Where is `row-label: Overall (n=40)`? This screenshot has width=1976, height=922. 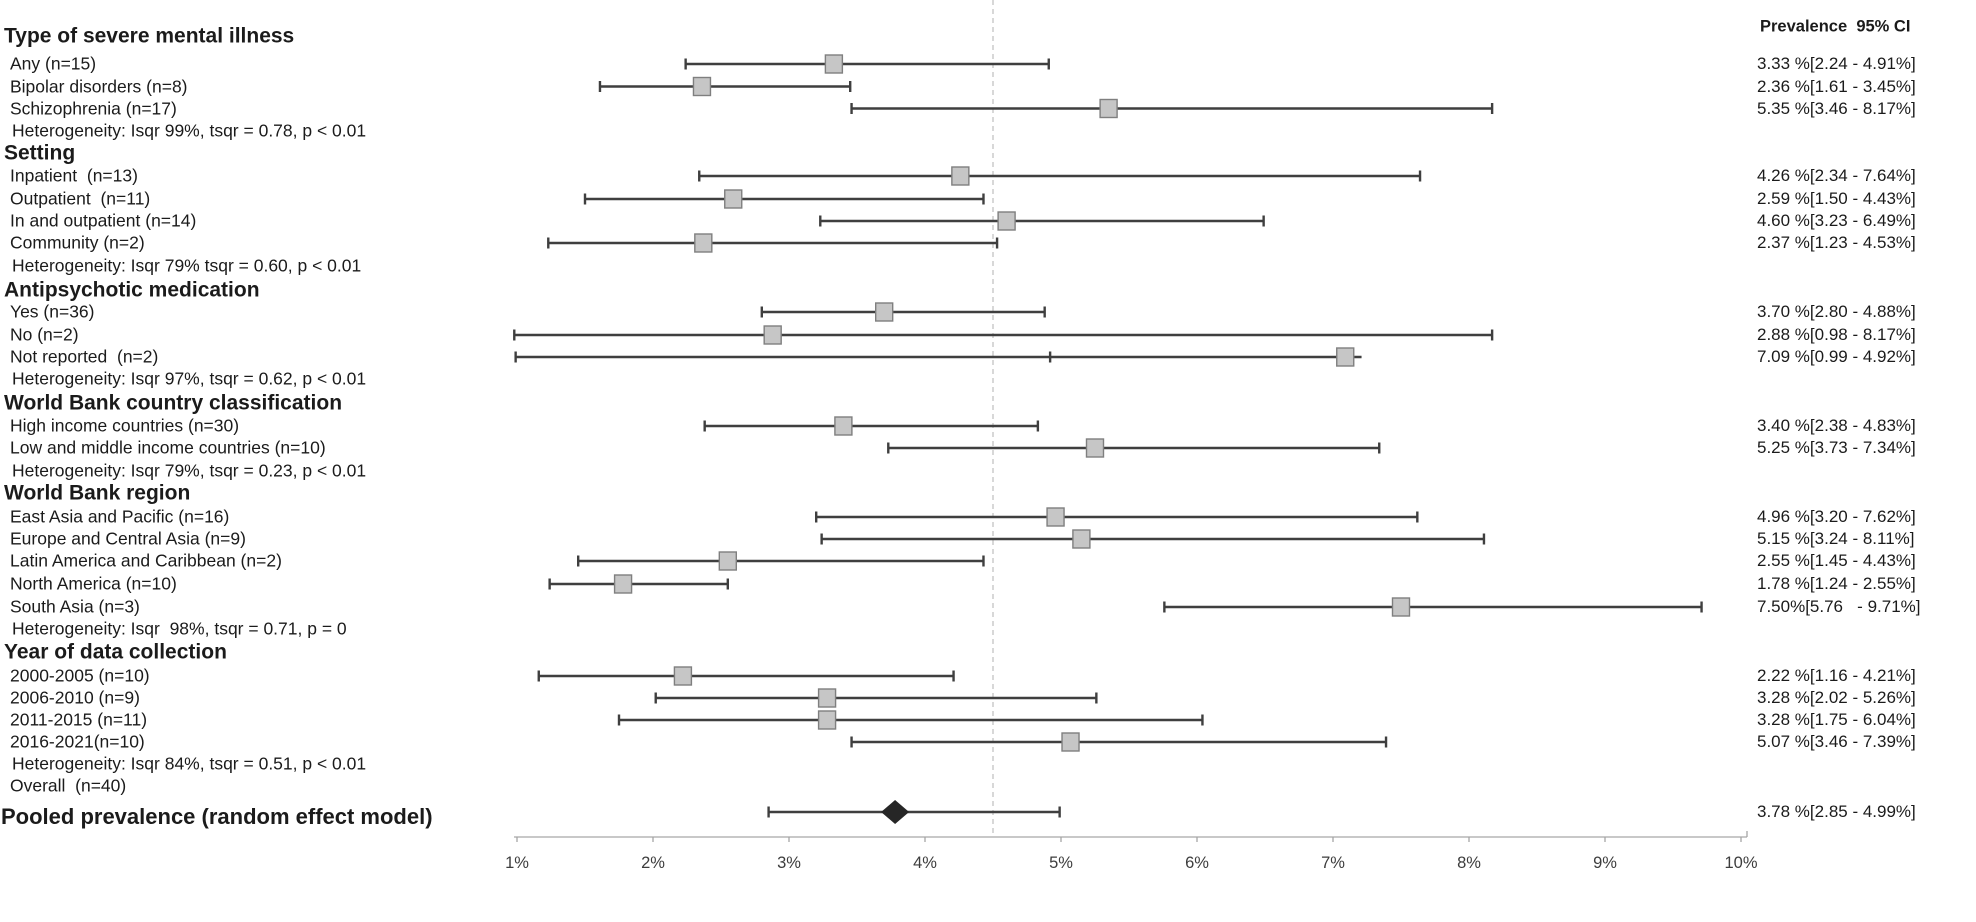
row-label: Overall (n=40) is located at coordinates (68, 785).